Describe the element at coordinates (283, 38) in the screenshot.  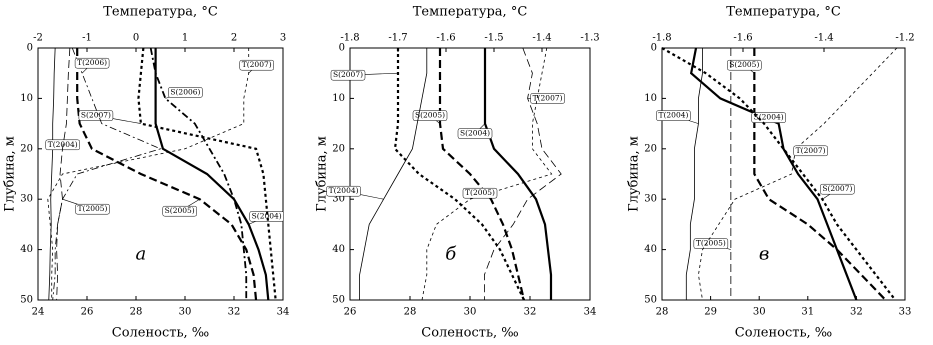
I see `x2-tick-label: 3` at that location.